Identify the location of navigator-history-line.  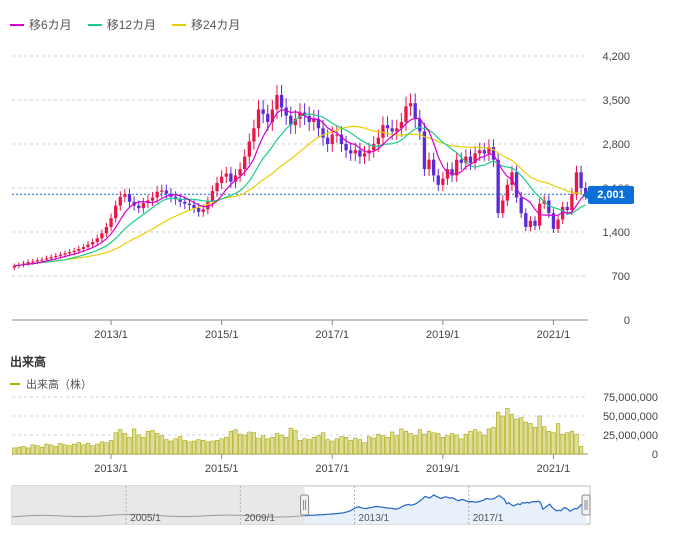
(158, 515).